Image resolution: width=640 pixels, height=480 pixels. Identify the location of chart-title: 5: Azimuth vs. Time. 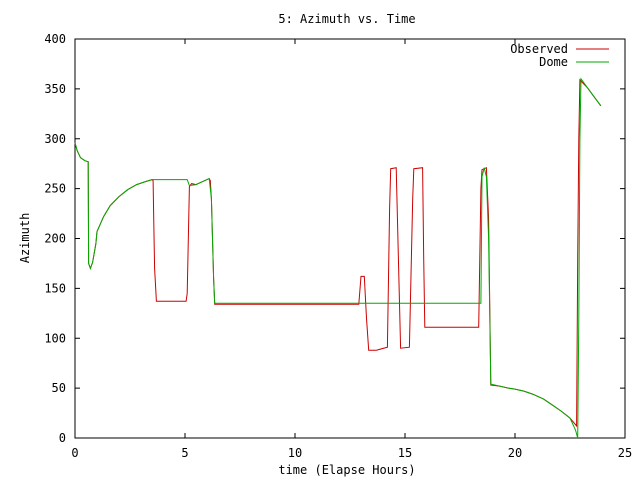
(346, 19).